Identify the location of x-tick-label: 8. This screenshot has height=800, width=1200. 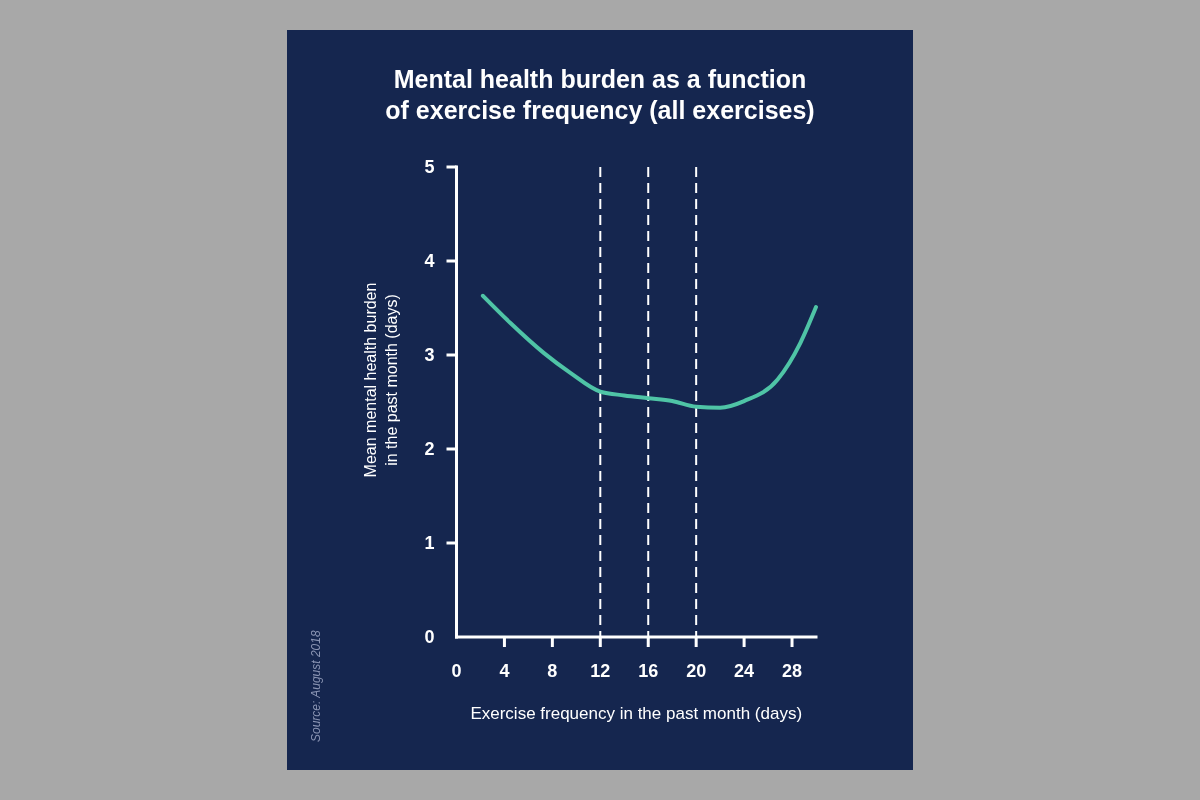
(552, 671).